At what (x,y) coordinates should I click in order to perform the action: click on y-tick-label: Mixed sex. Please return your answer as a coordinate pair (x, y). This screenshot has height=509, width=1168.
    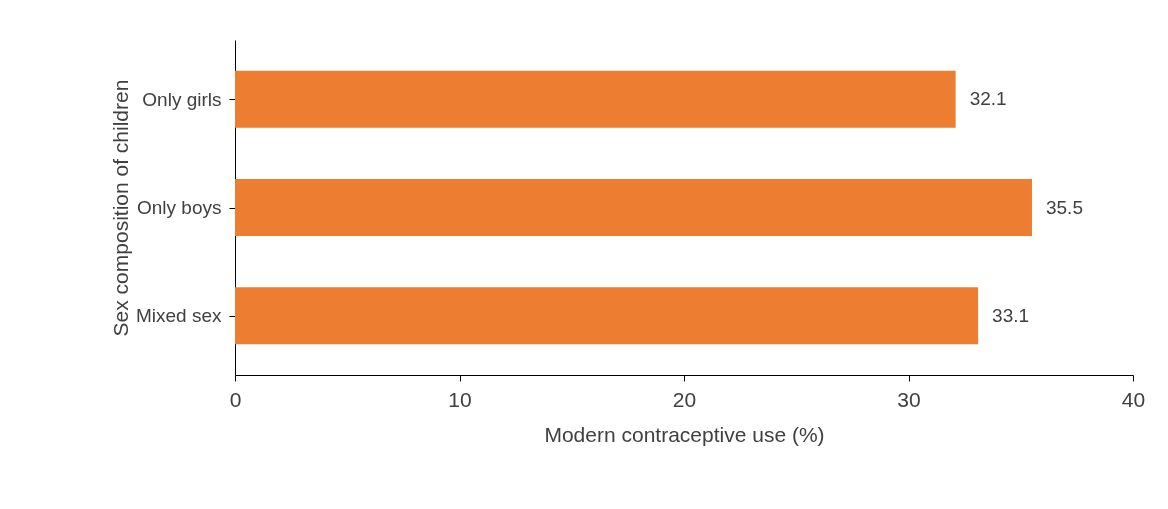
    Looking at the image, I should click on (178, 316).